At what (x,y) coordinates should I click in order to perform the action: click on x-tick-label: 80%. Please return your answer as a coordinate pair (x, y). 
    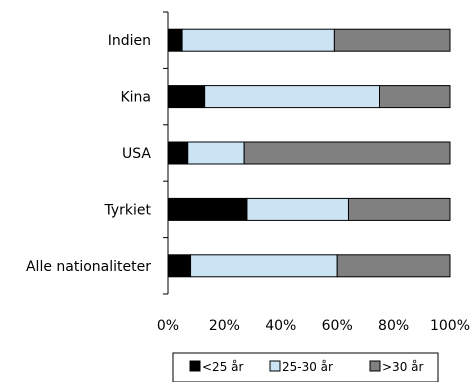
    Looking at the image, I should click on (393, 326).